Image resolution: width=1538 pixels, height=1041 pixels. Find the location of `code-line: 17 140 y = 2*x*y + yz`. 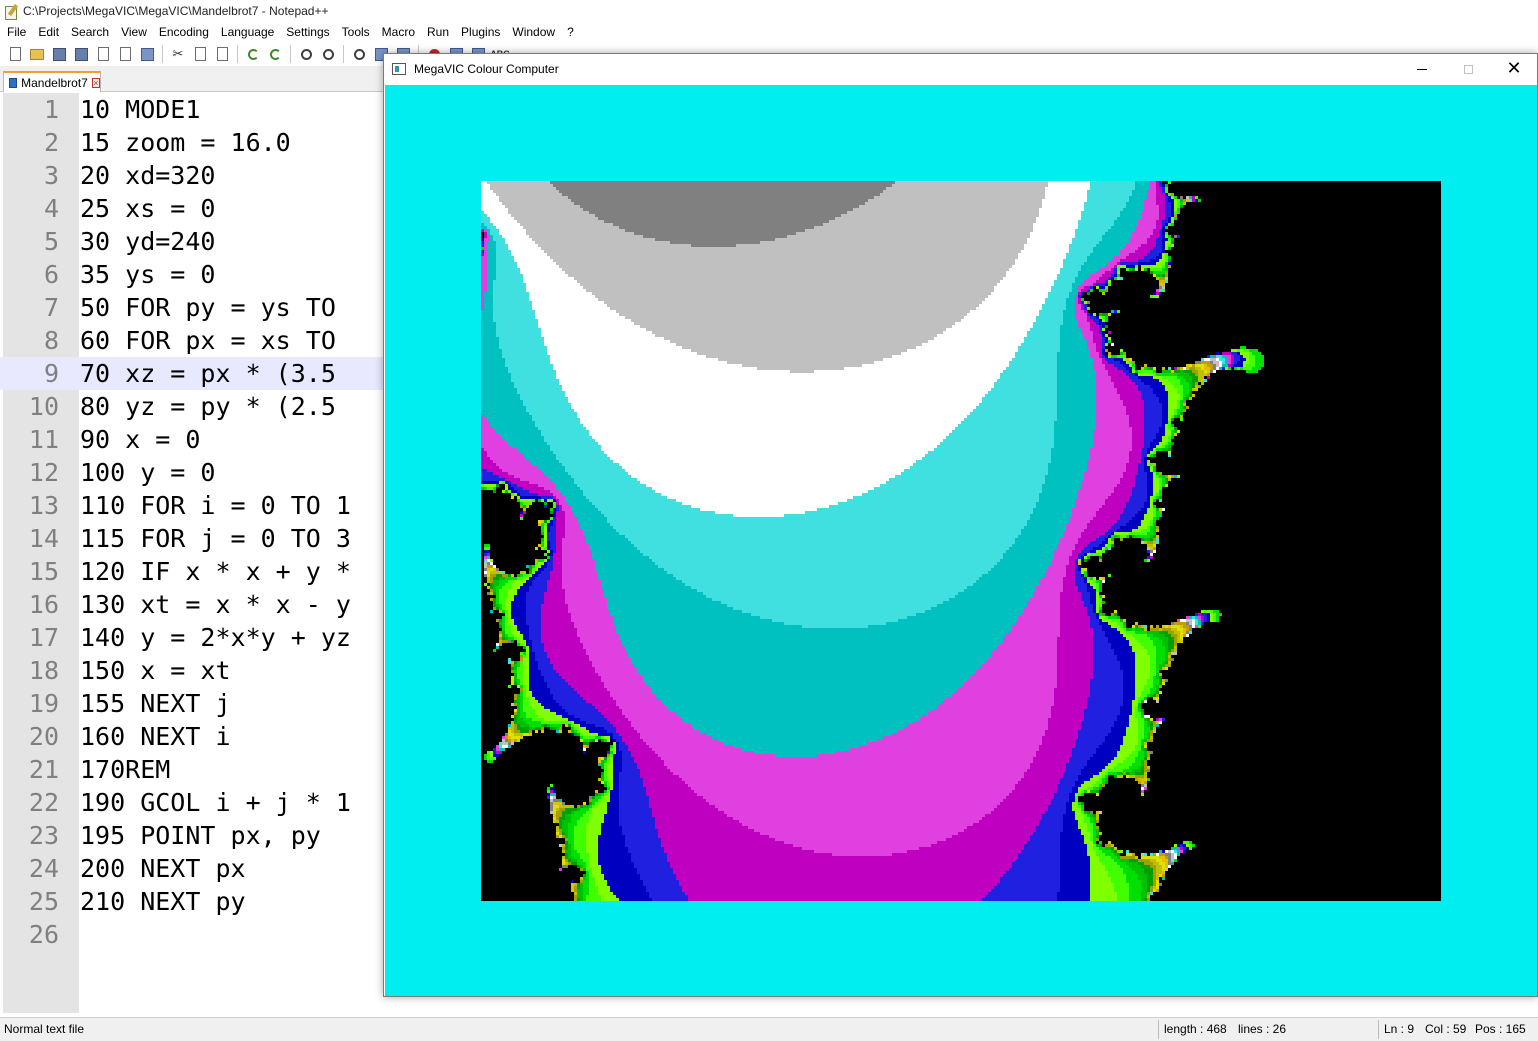

code-line: 17 140 y = 2*x*y + yz is located at coordinates (769, 637).